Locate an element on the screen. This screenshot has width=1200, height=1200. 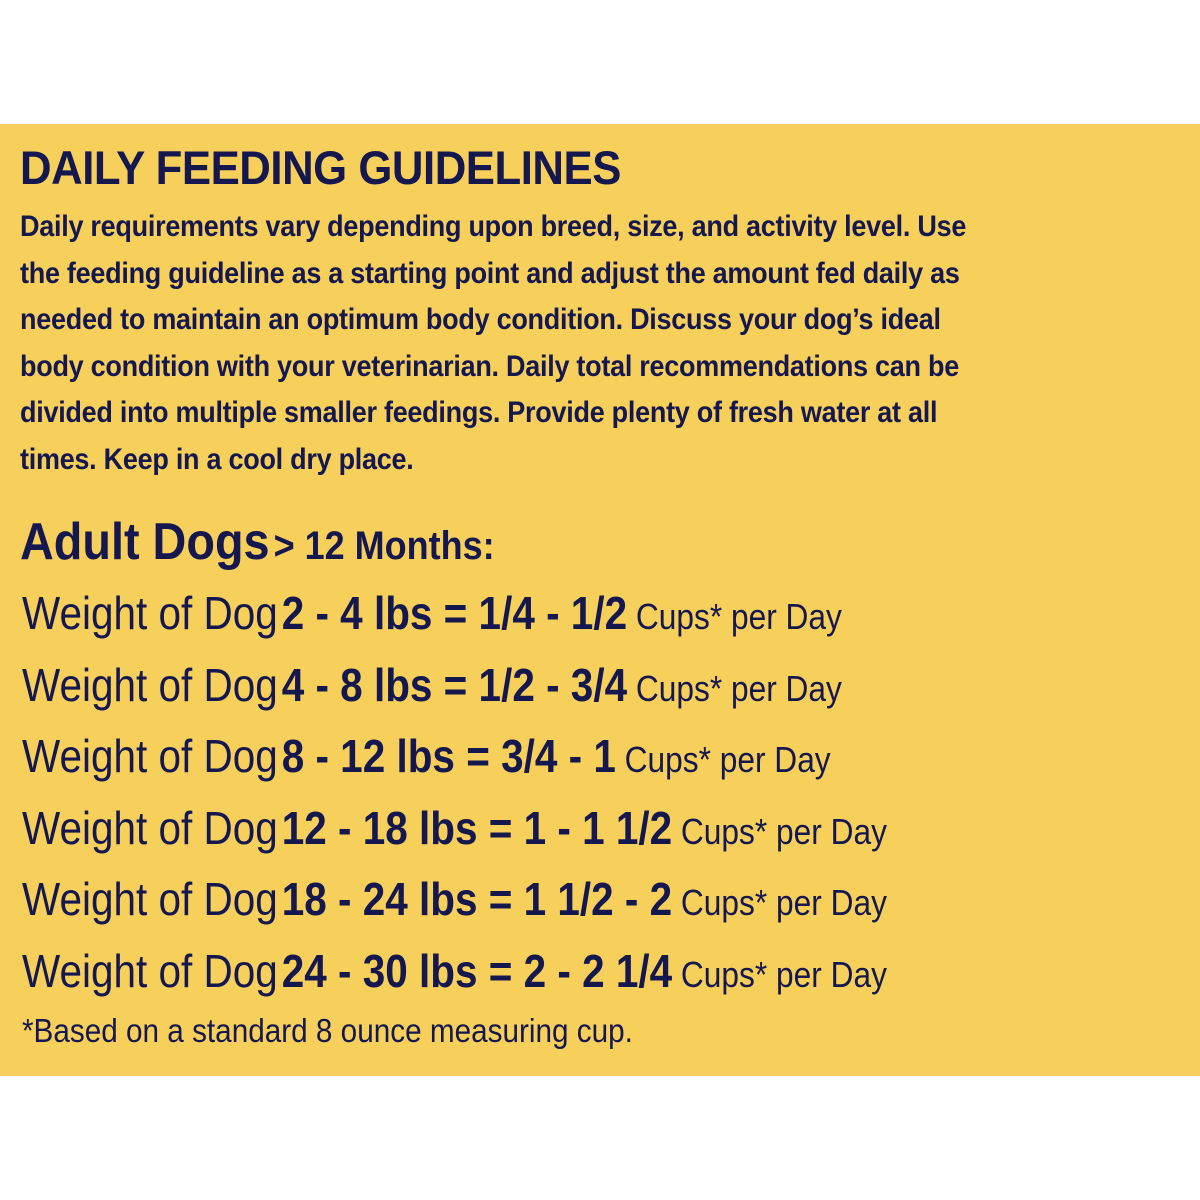
row-value: 2 - 4 lbs = 1/4 - 1/2 is located at coordinates (454, 613).